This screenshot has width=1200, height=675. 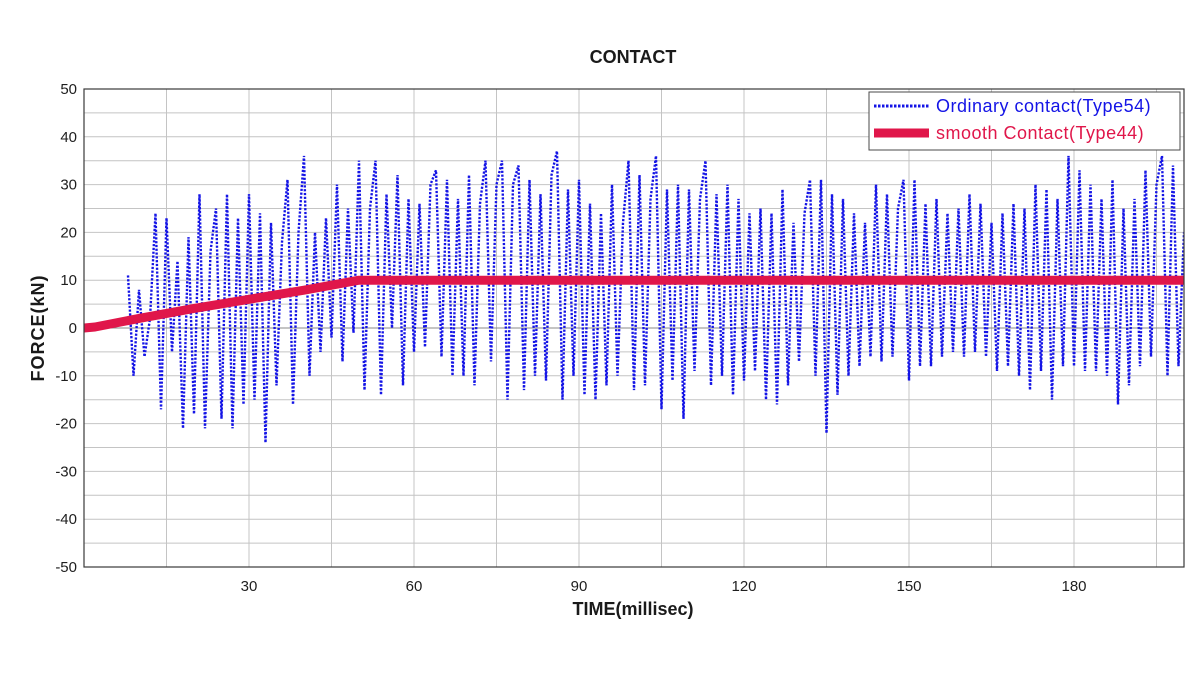 I want to click on chart-title: CONTACT, so click(x=633, y=57).